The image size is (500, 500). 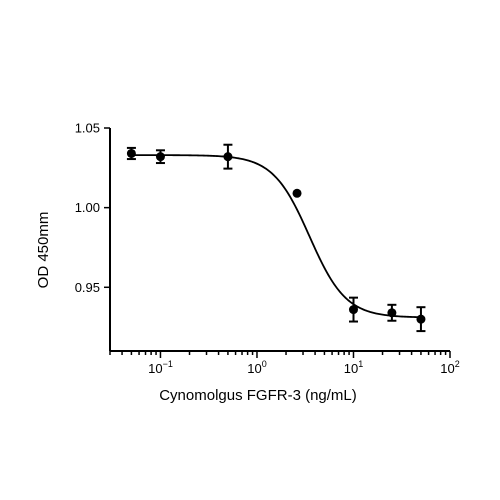 I want to click on y-tick-label: 1.05, so click(x=87, y=128).